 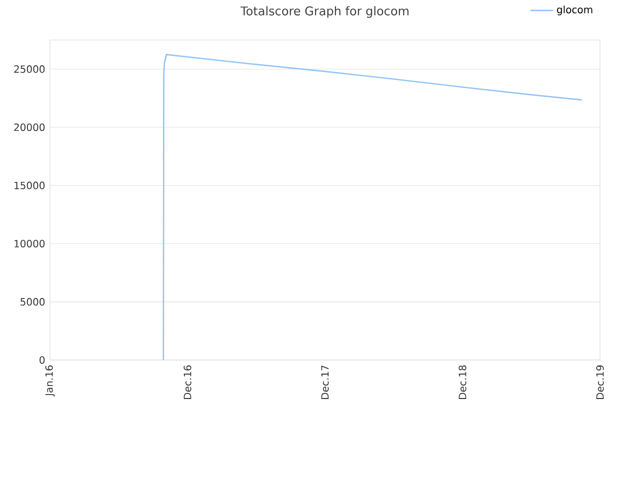 What do you see at coordinates (29, 127) in the screenshot?
I see `y-tick-label: 20000` at bounding box center [29, 127].